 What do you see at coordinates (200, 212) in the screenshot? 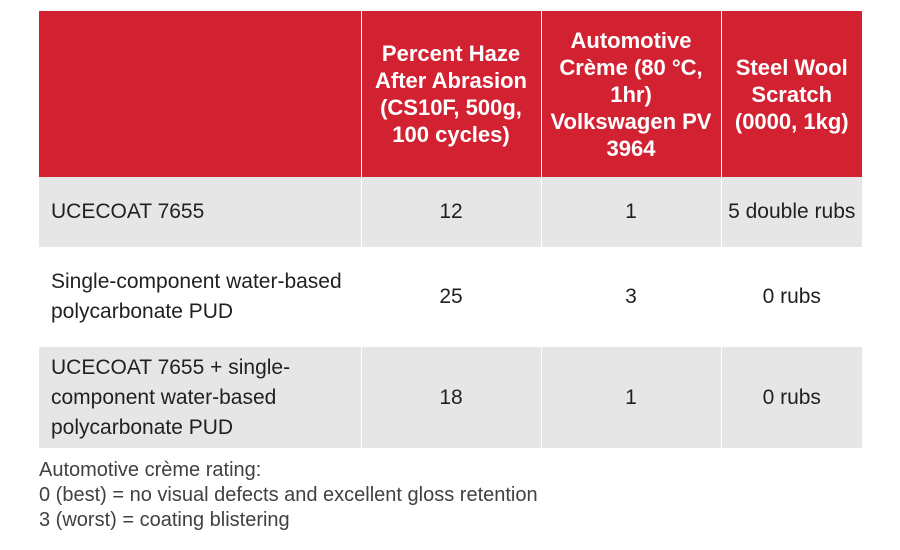
I see `row-name-cell: UCECOAT 7655` at bounding box center [200, 212].